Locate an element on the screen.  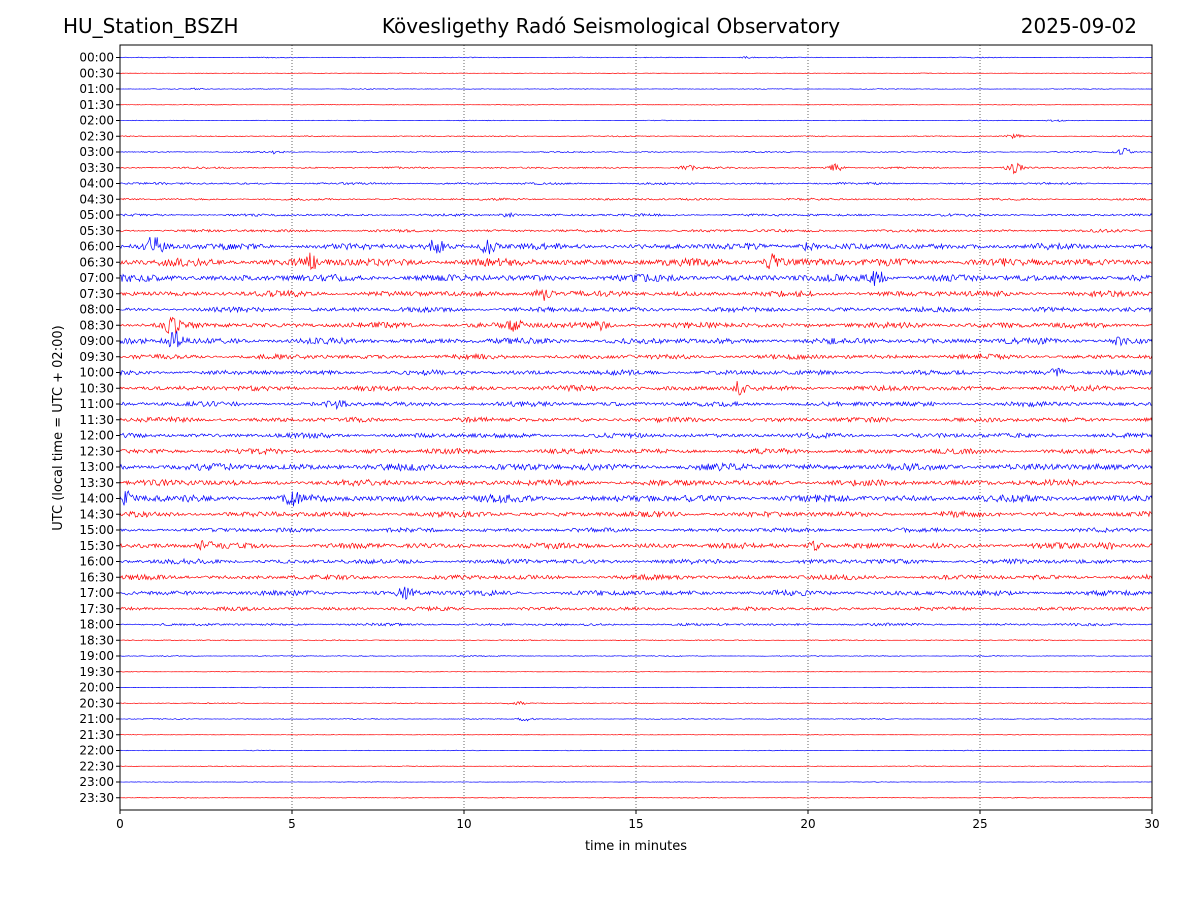
y-tick-label: 21:00 is located at coordinates (96, 719).